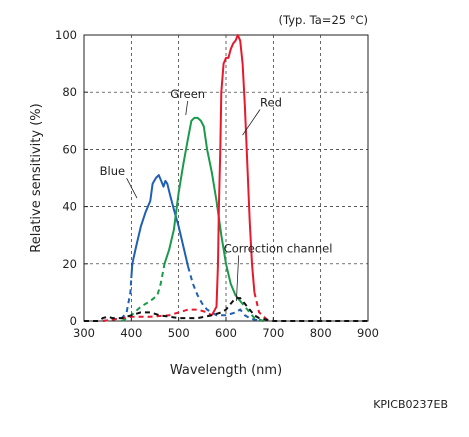  Describe the element at coordinates (278, 248) in the screenshot. I see `annotation-correction-channel: Correction channel` at that location.